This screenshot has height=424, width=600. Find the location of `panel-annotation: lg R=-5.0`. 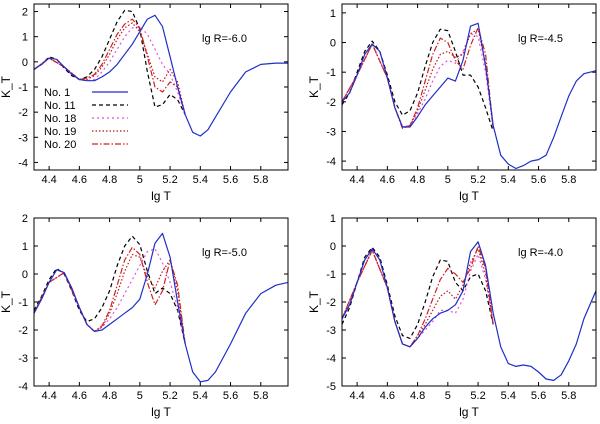

panel-annotation: lg R=-5.0 is located at coordinates (224, 253).